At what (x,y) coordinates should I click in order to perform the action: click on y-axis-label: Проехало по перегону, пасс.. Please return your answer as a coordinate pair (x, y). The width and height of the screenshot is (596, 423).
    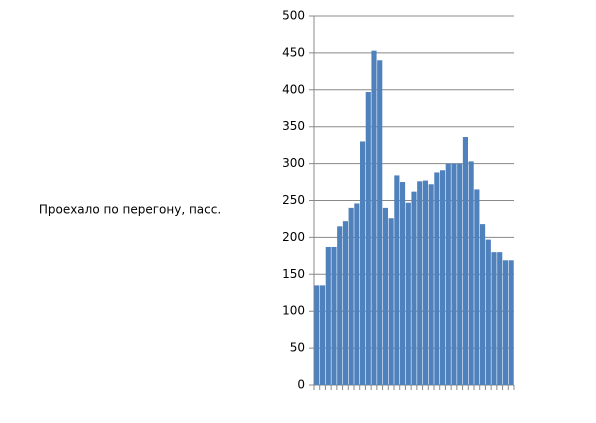
    Looking at the image, I should click on (130, 210).